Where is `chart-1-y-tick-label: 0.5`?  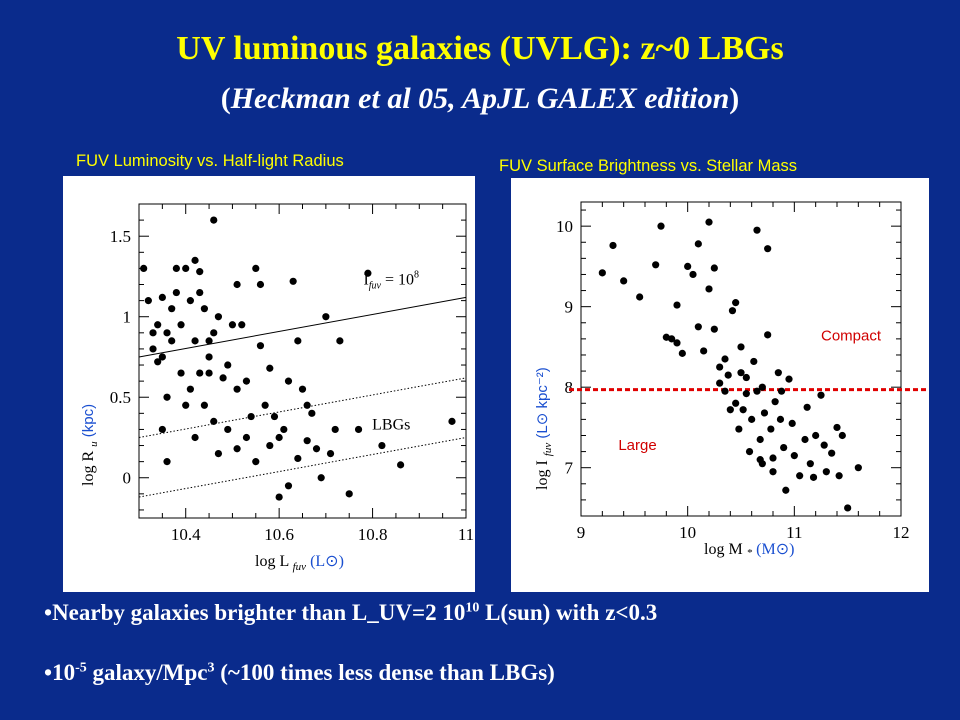
chart-1-y-tick-label: 0.5 is located at coordinates (120, 397).